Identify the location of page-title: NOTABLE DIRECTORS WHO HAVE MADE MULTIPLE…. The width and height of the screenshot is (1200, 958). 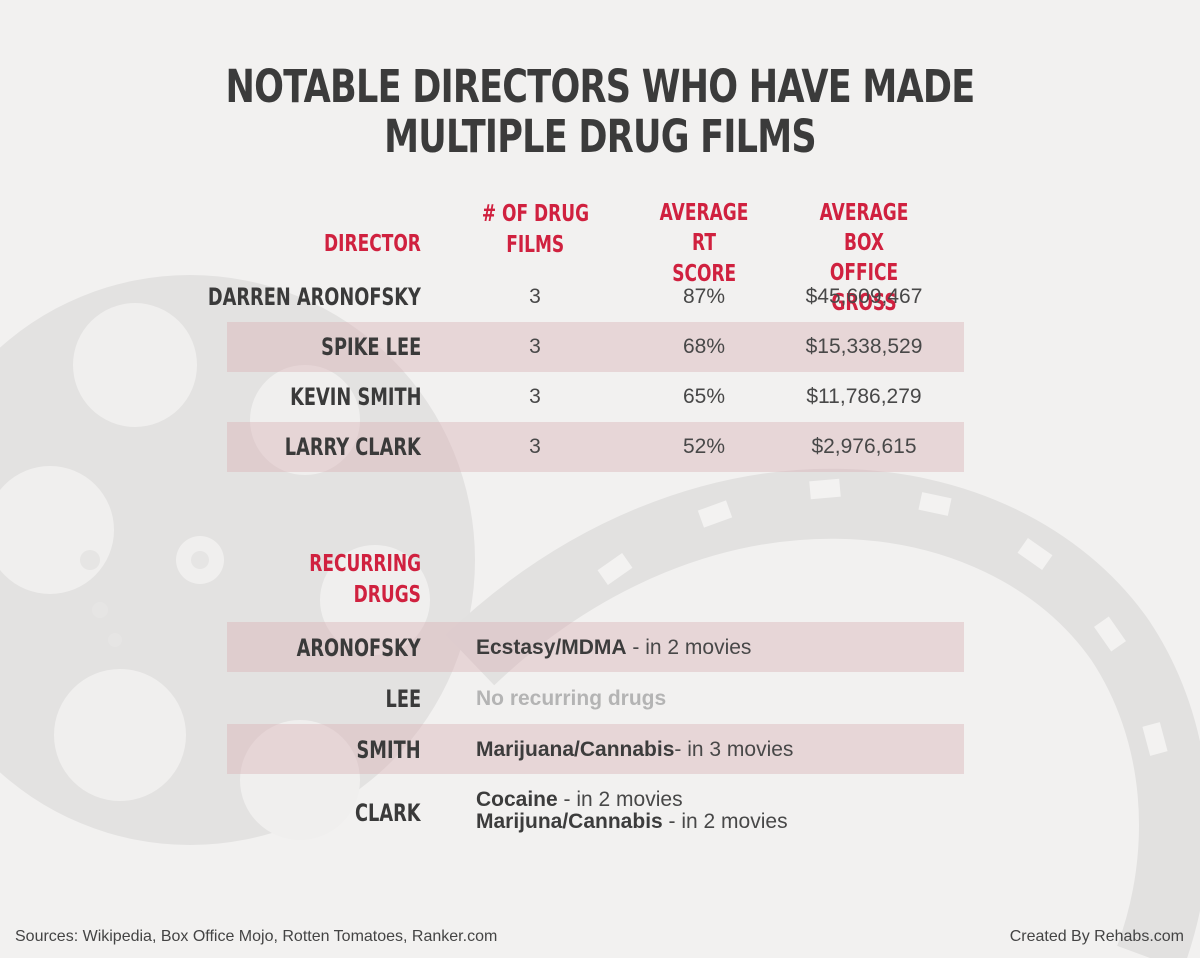
(600, 111).